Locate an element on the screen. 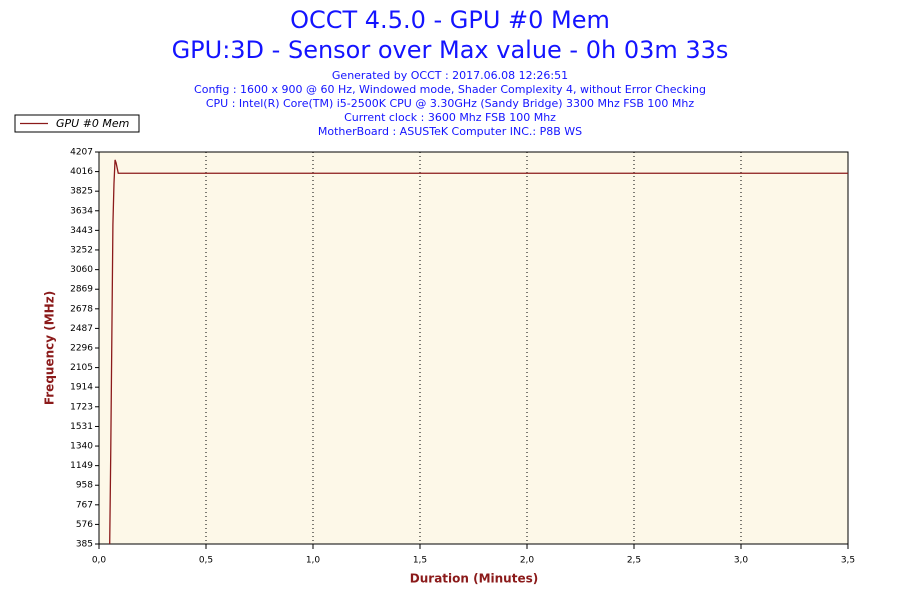 Image resolution: width=900 pixels, height=600 pixels. legend-box is located at coordinates (77, 123).